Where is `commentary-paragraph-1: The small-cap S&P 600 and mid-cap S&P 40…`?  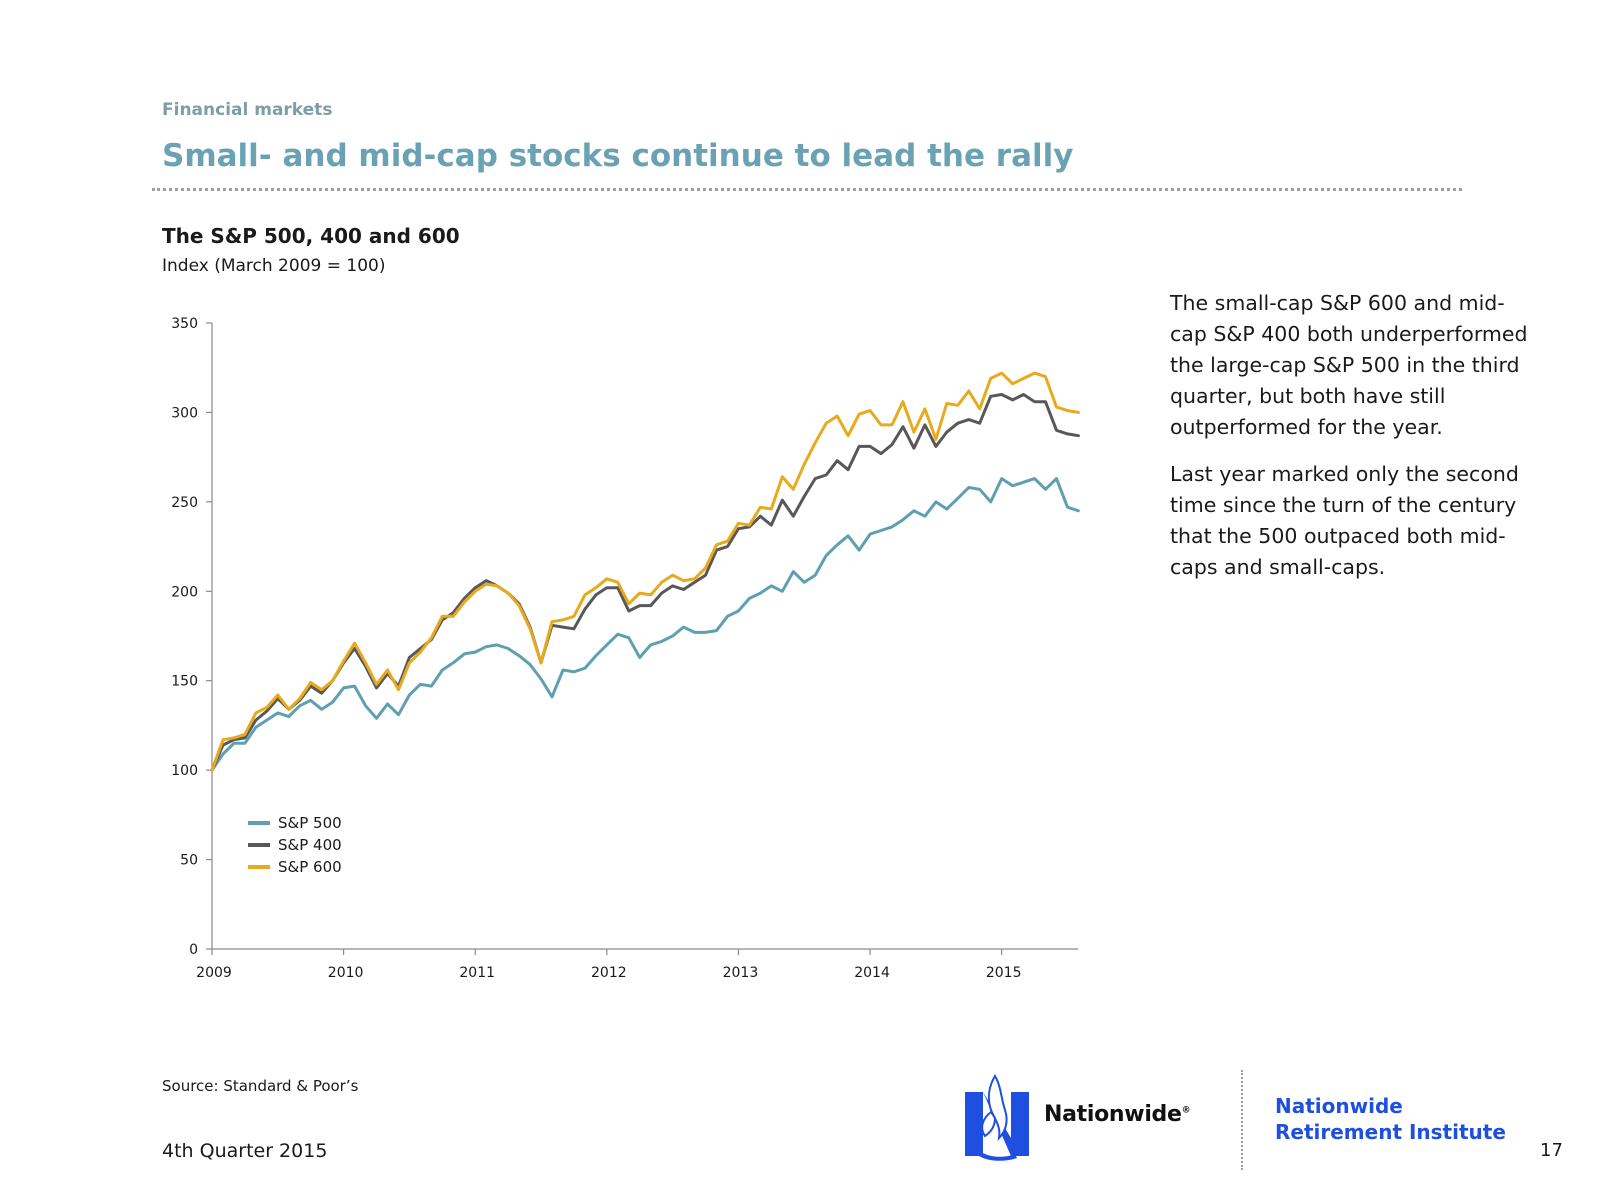 commentary-paragraph-1: The small-cap S&P 600 and mid-cap S&P 40… is located at coordinates (1349, 365).